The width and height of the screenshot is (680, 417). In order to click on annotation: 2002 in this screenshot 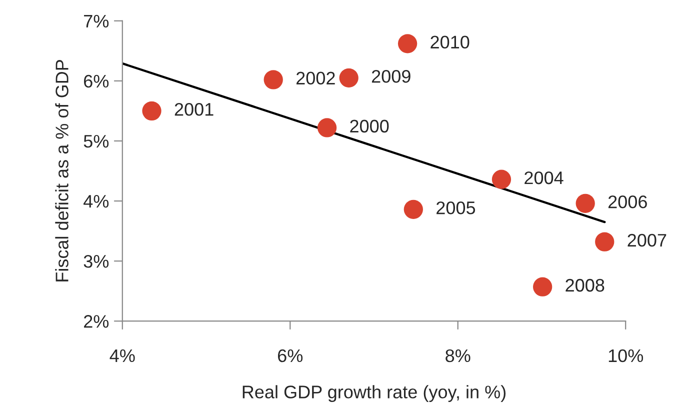, I will do `click(315, 78)`.